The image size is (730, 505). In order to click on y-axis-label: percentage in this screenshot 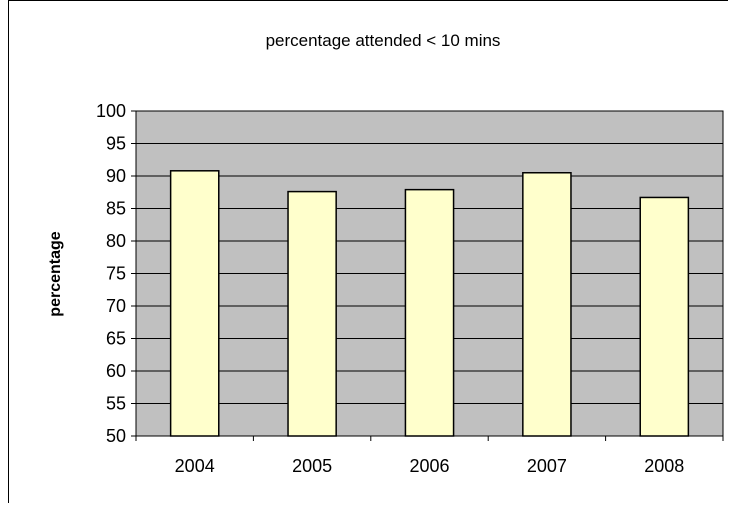, I will do `click(55, 273)`.